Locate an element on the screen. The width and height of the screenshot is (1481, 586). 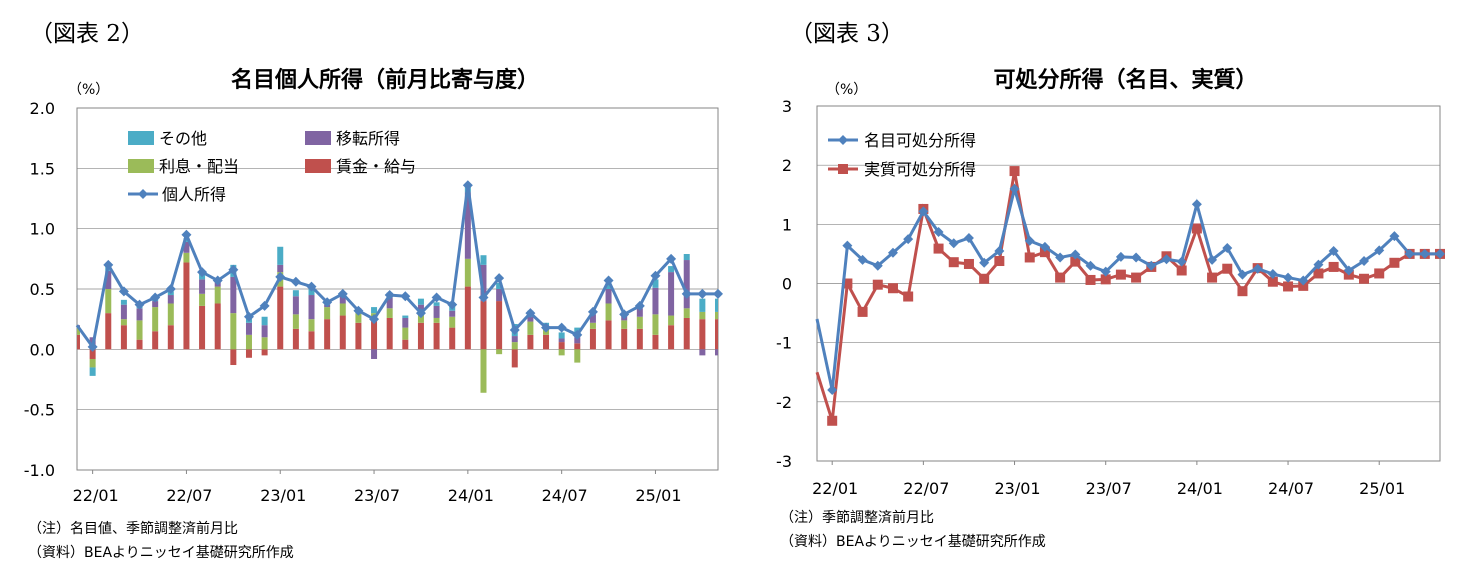
x-tick-label: 24/07 is located at coordinates (565, 495).